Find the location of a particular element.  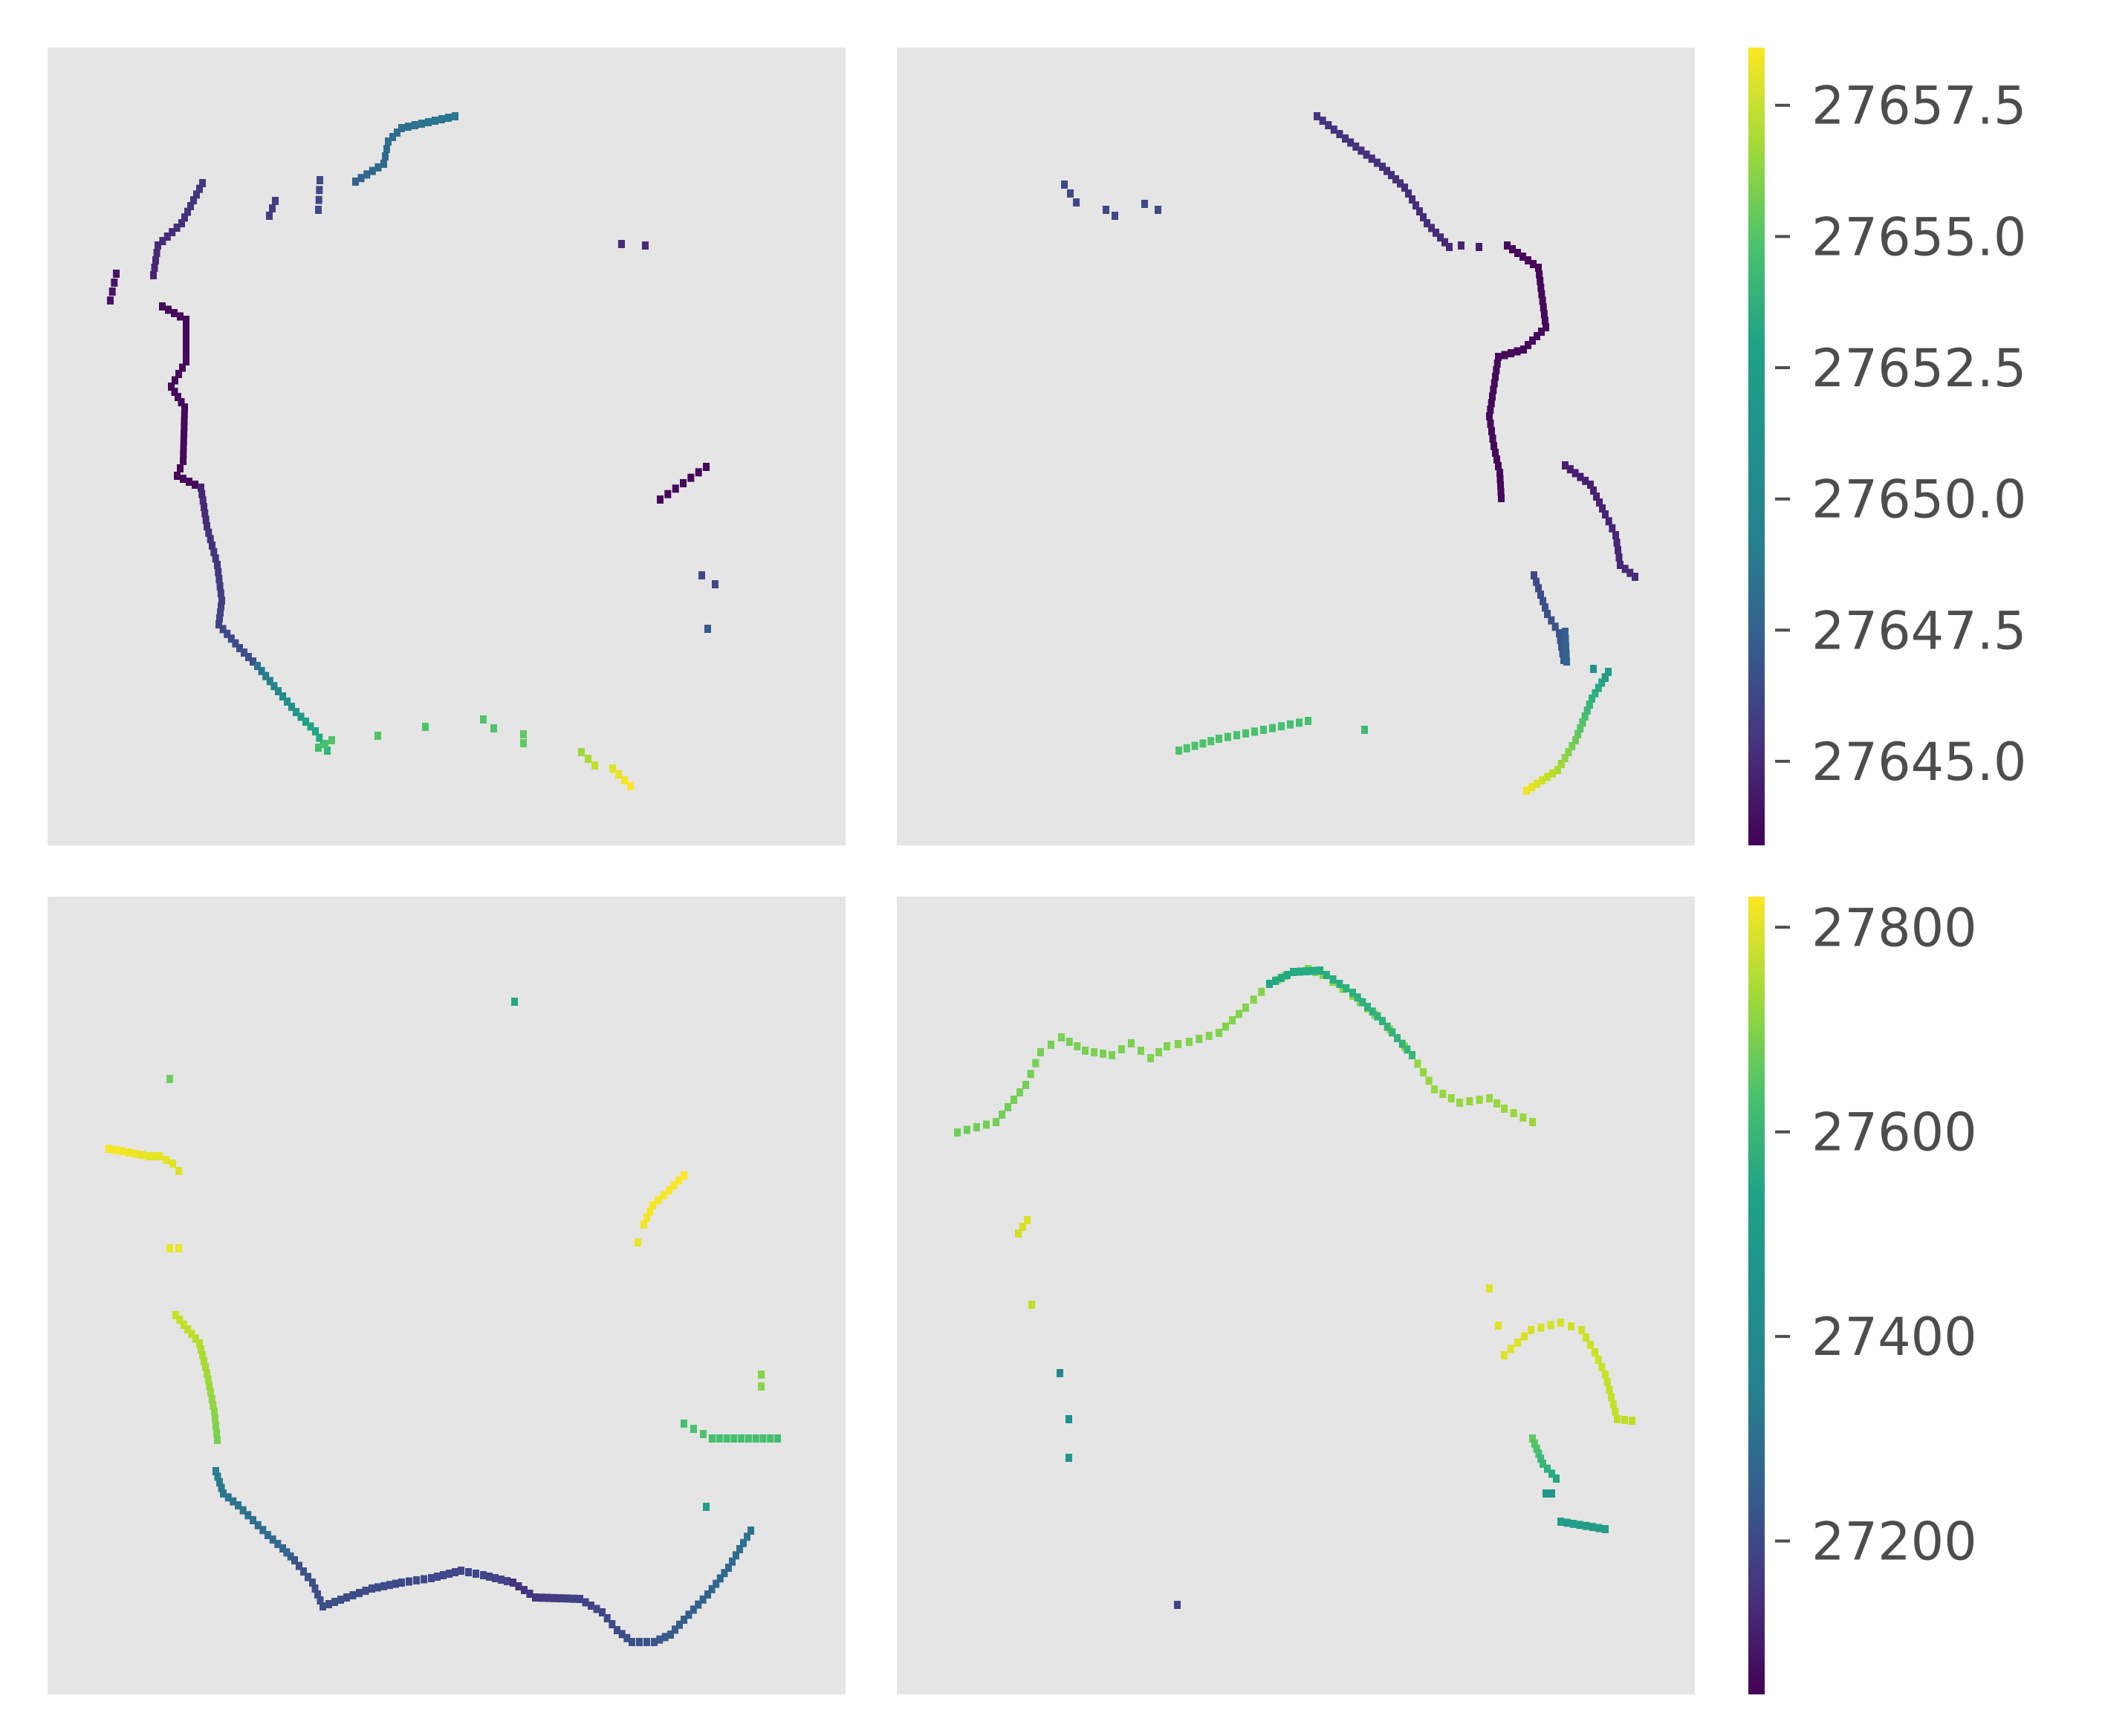

colorbar-tick-label: 27645.0 is located at coordinates (1919, 762).